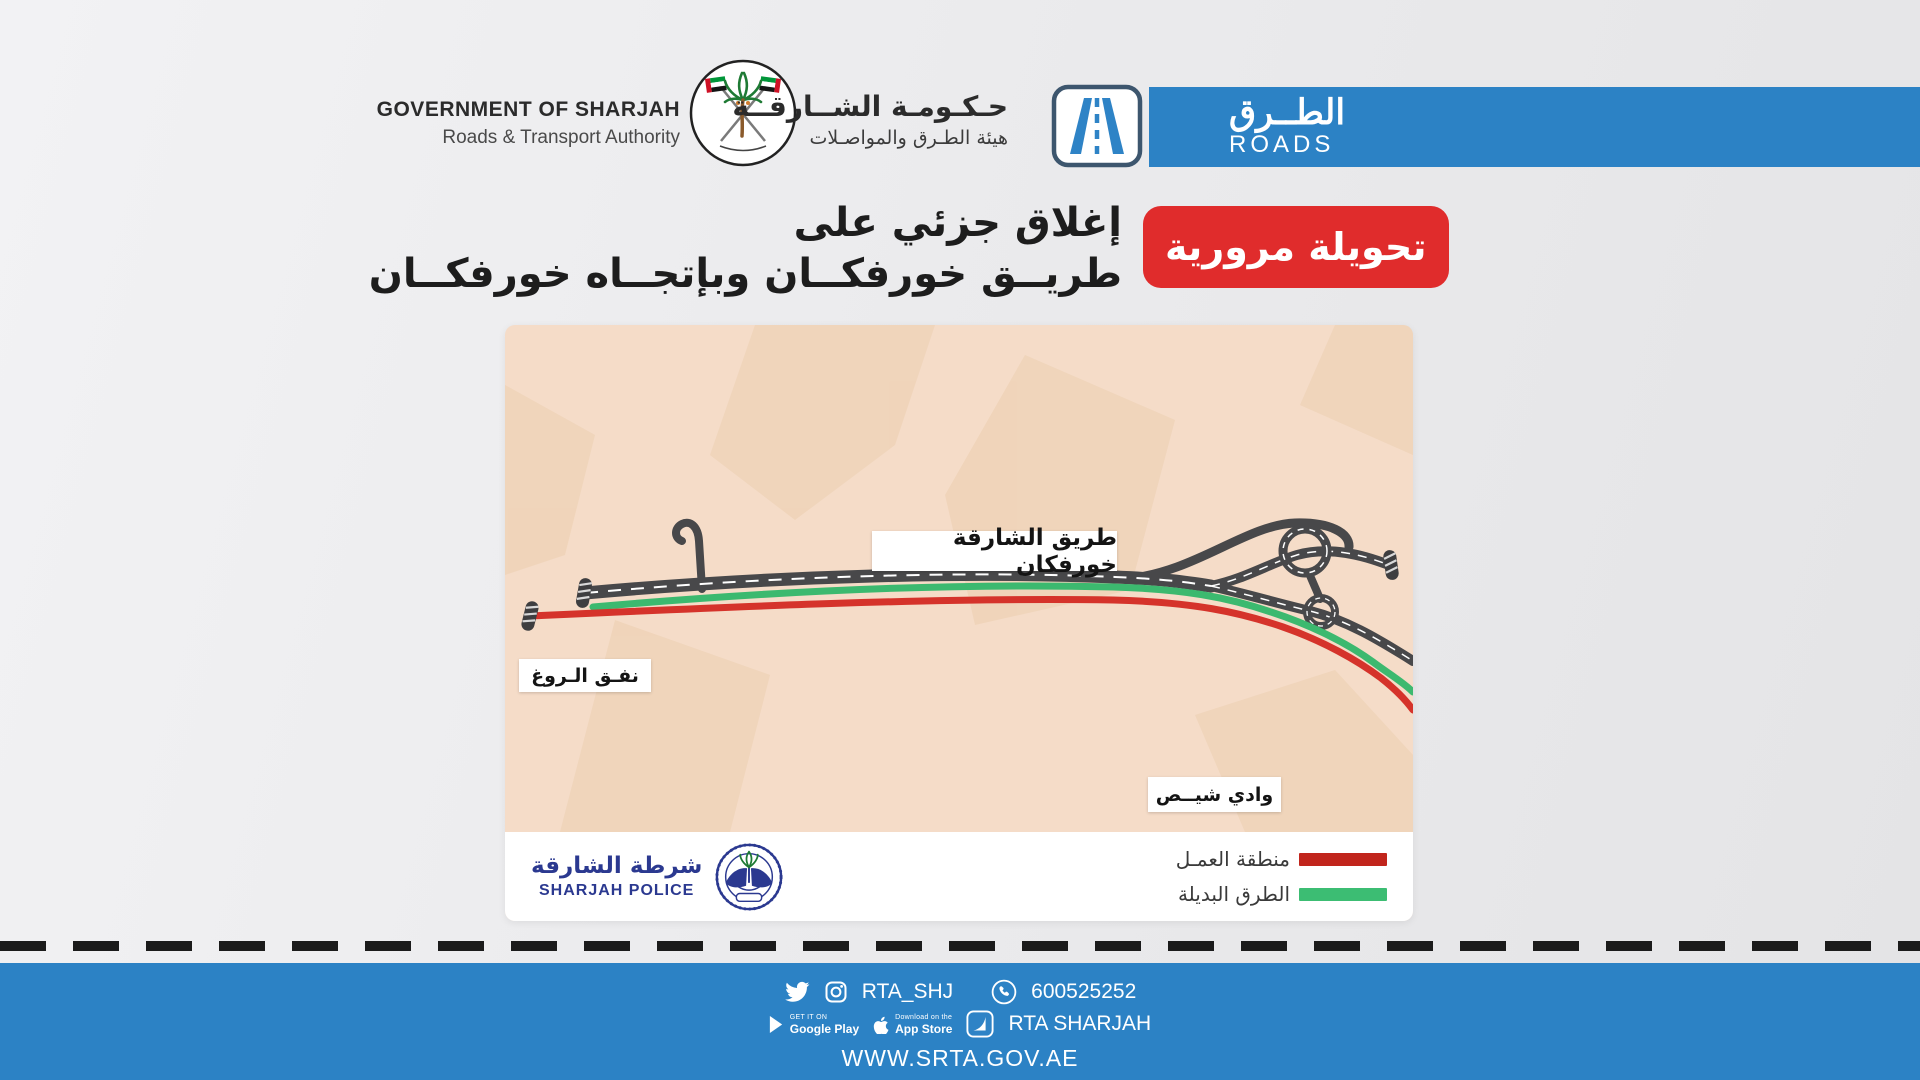 The height and width of the screenshot is (1080, 1920). What do you see at coordinates (585, 675) in the screenshot?
I see `tunnel-label: نفـق الـروغ` at bounding box center [585, 675].